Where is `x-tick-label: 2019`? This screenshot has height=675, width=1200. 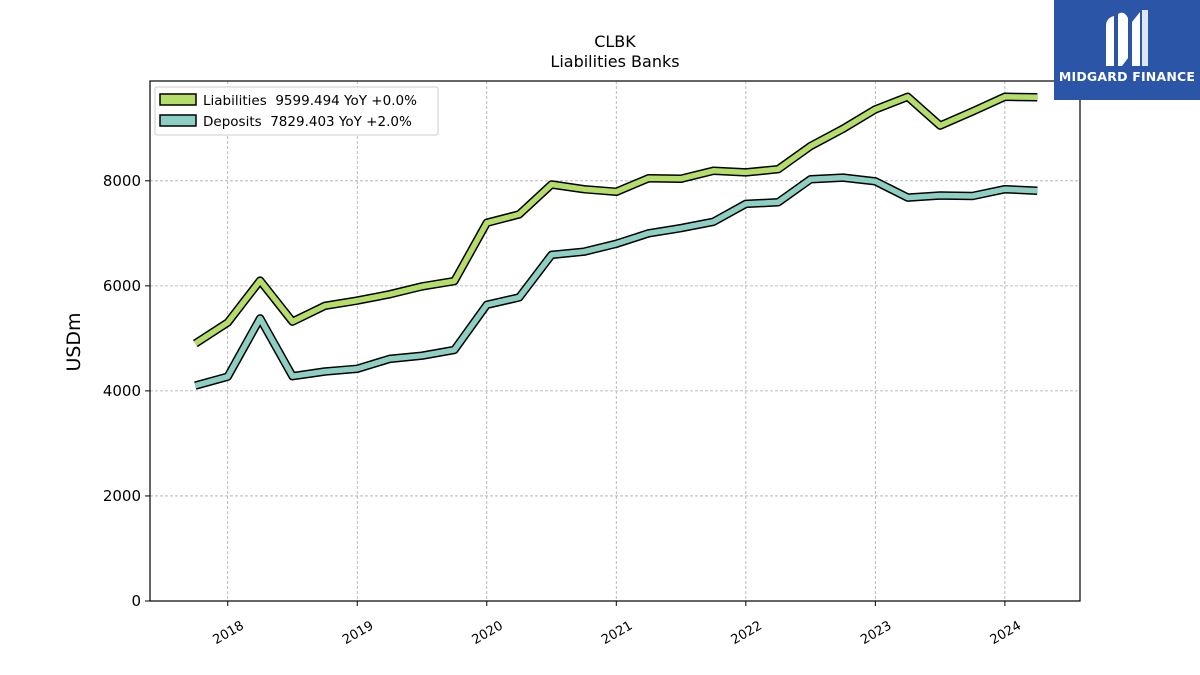
x-tick-label: 2019 is located at coordinates (358, 633).